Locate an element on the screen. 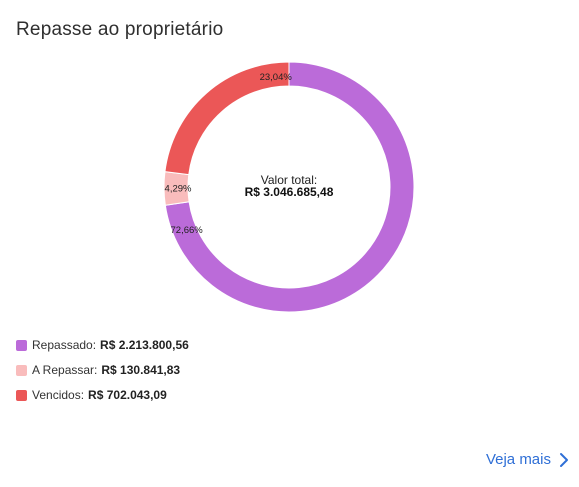 The image size is (579, 487). donut-slice-labels: 72,66% 4,29% 23,04% is located at coordinates (229, 154).